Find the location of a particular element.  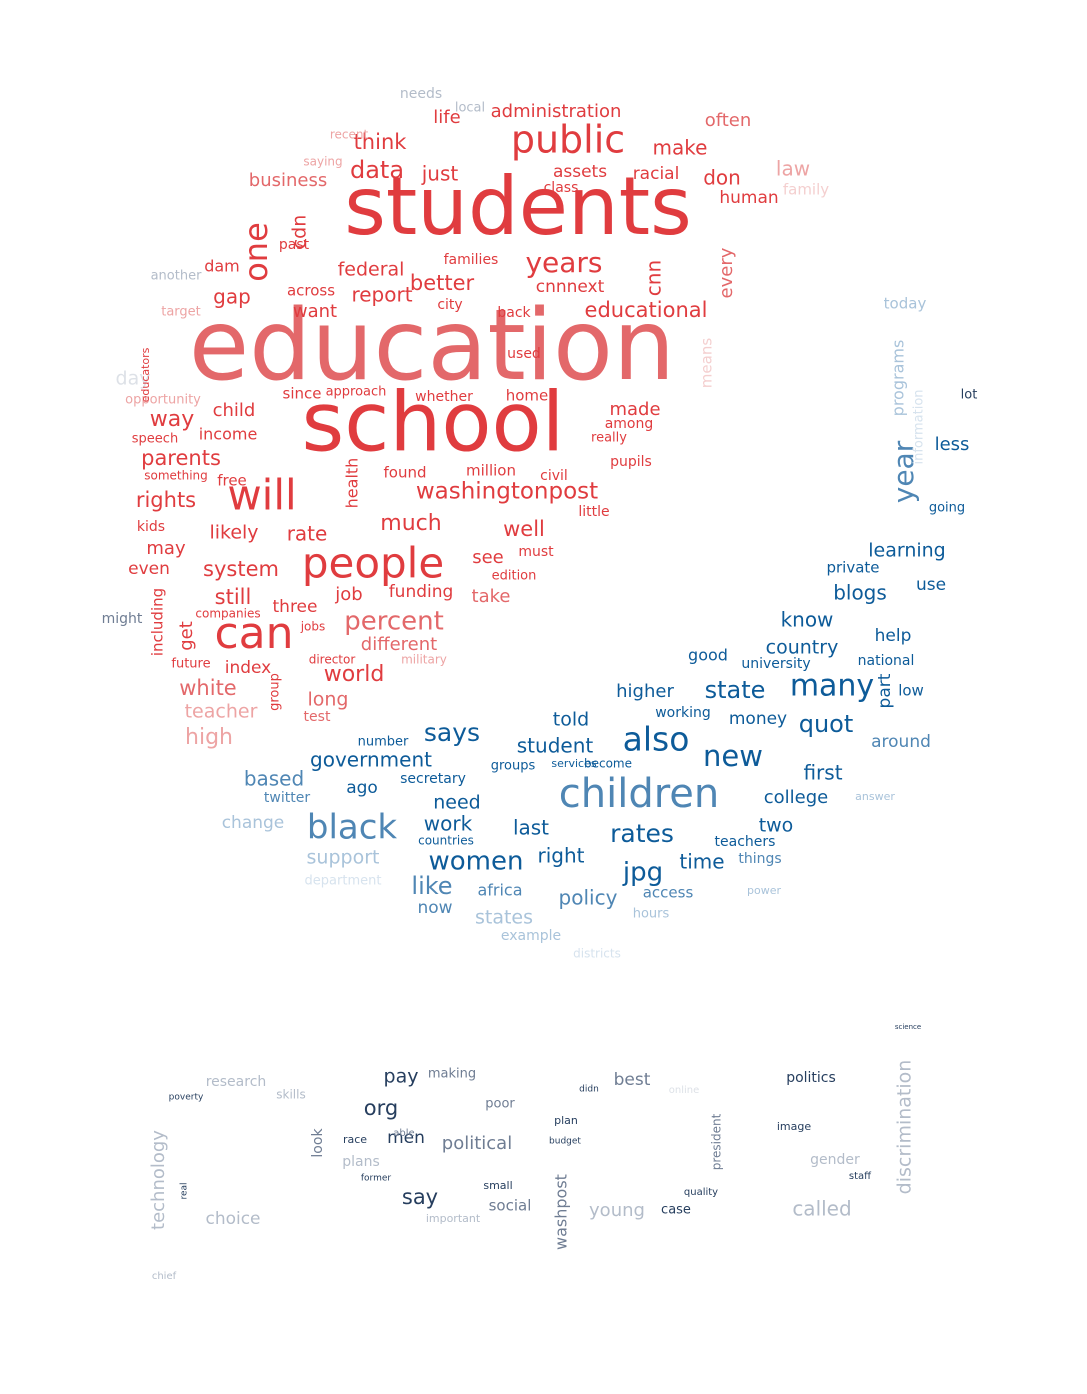

cloud-word: case is located at coordinates (676, 1210).